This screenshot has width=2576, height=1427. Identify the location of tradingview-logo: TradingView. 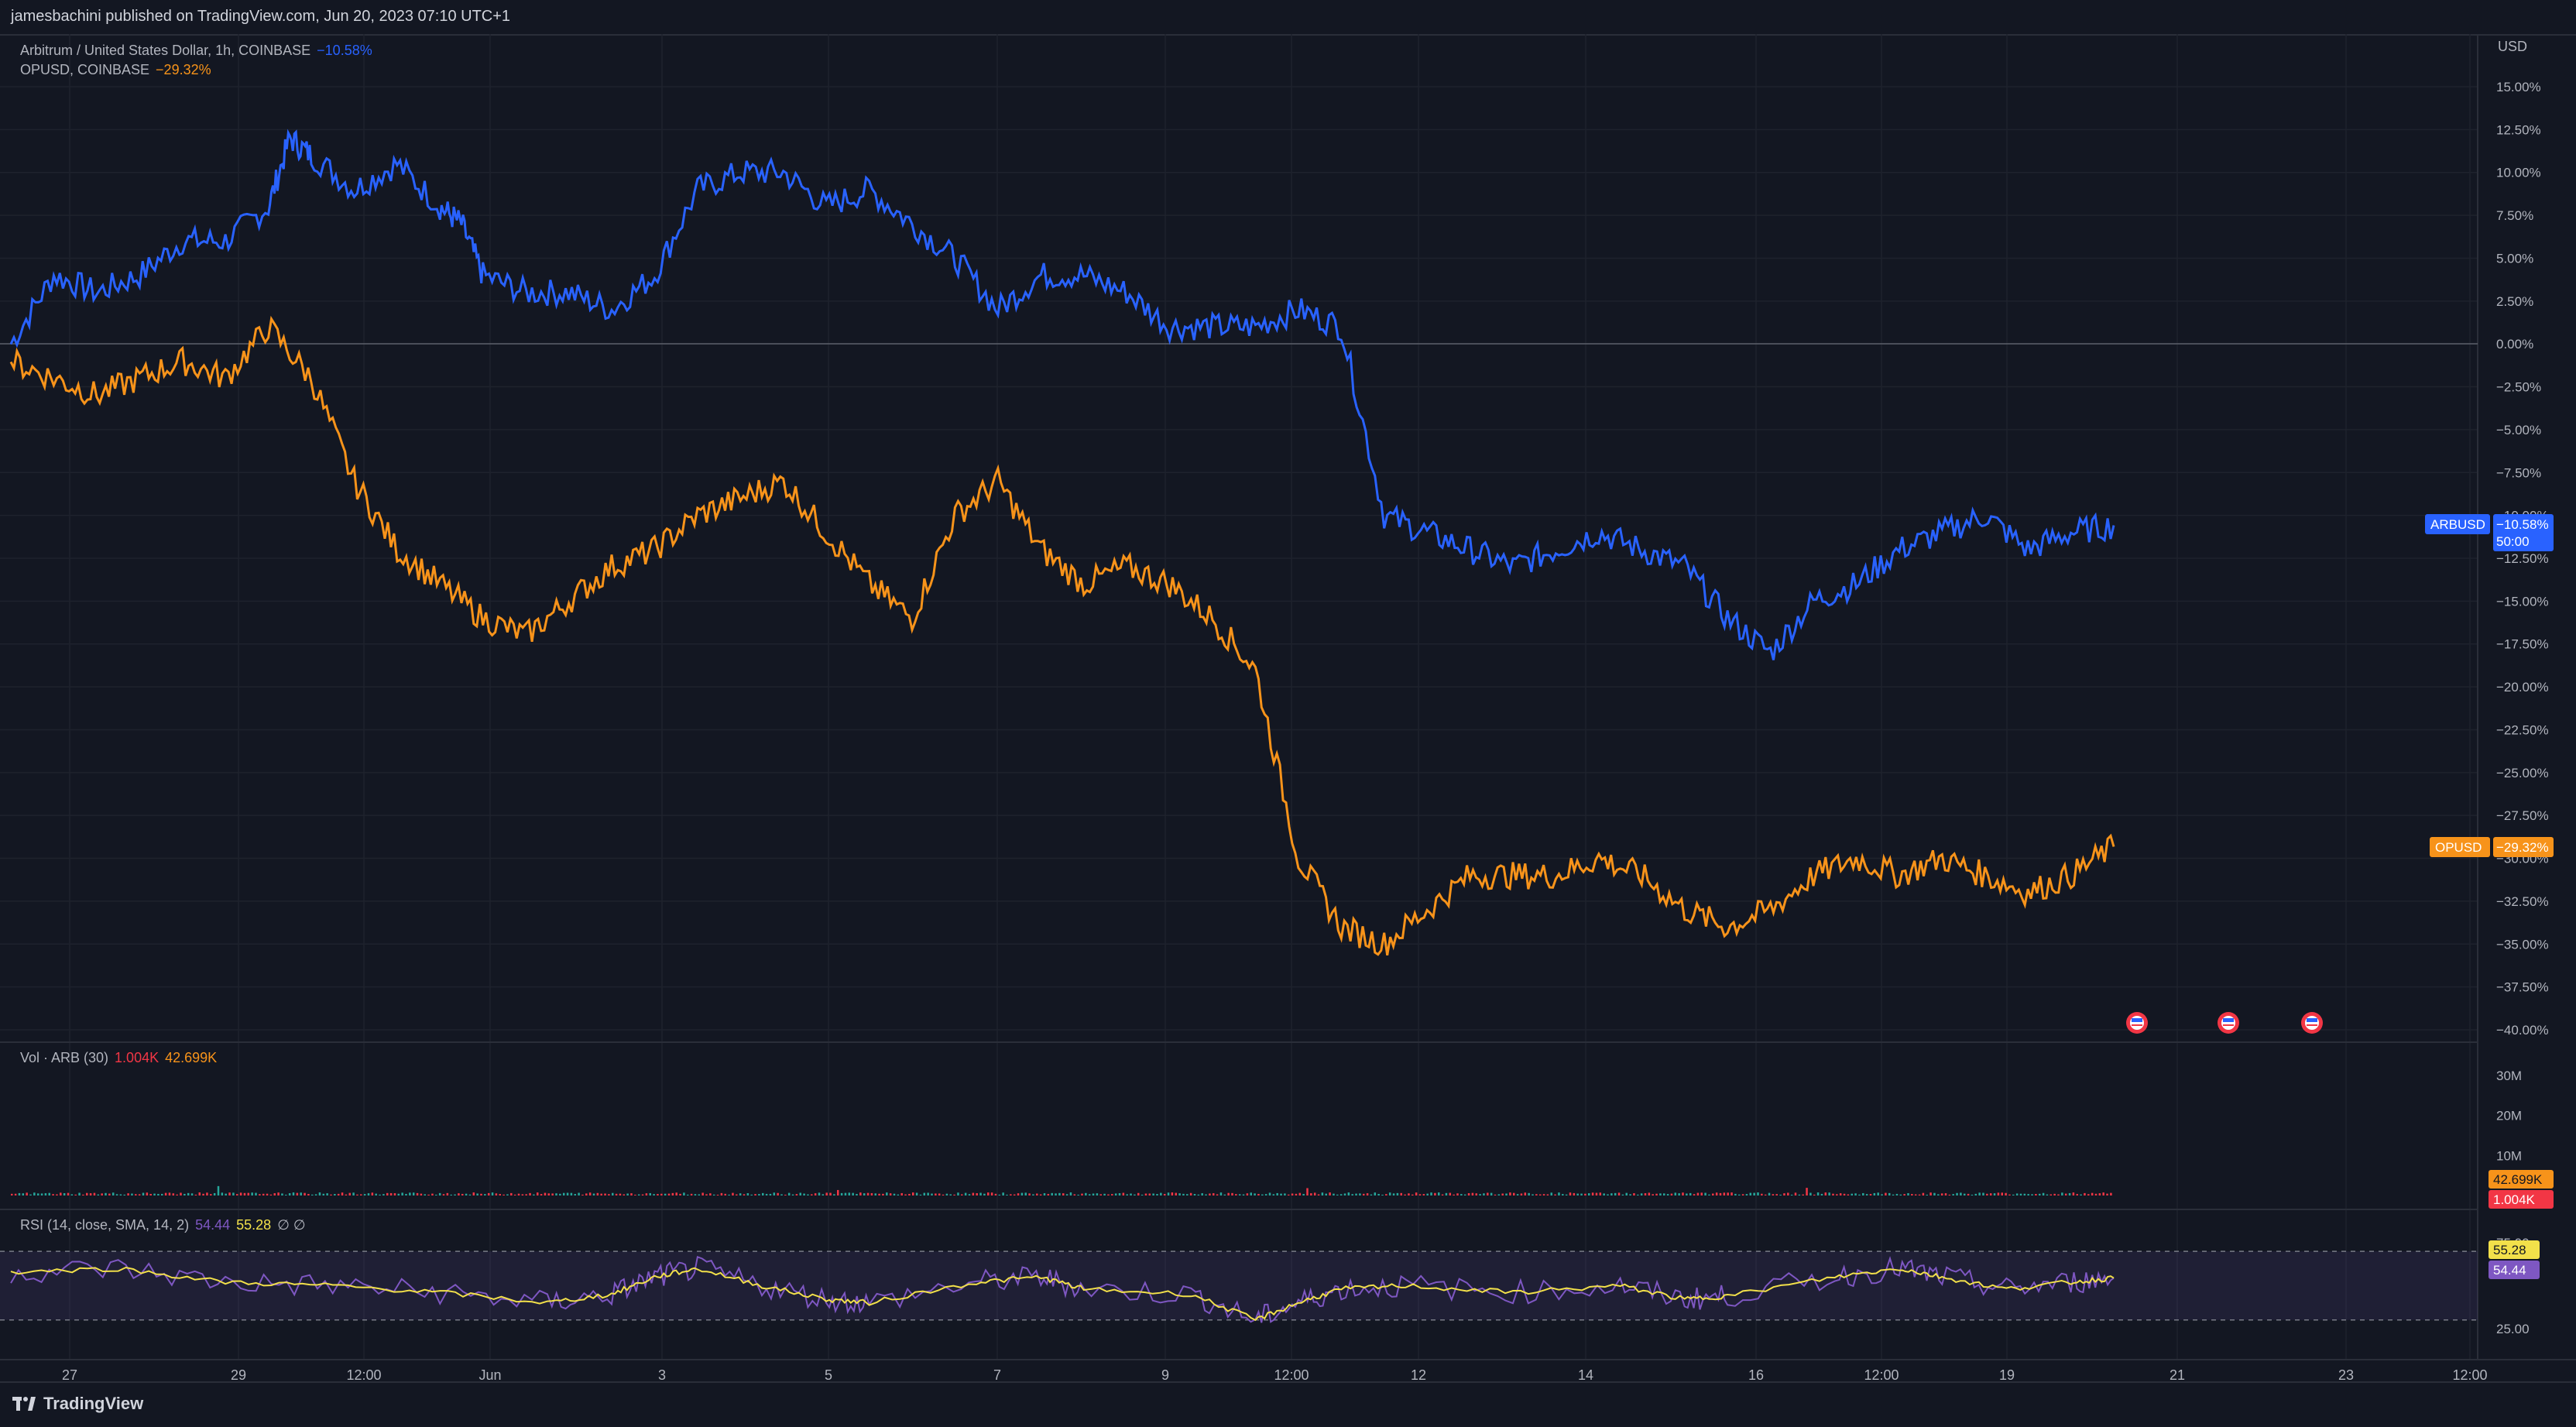
(77, 1404).